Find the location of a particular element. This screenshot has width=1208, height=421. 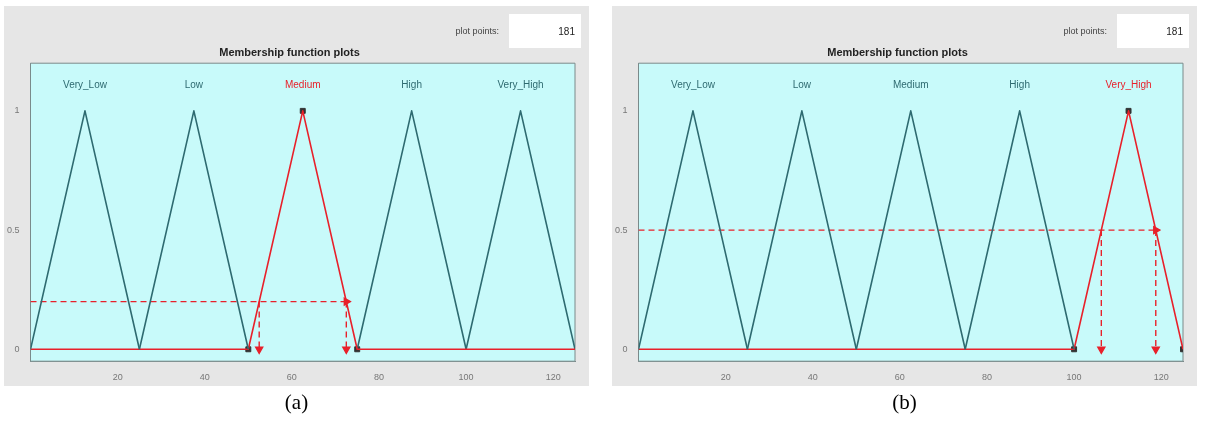

text: (a) is located at coordinates (296, 402).